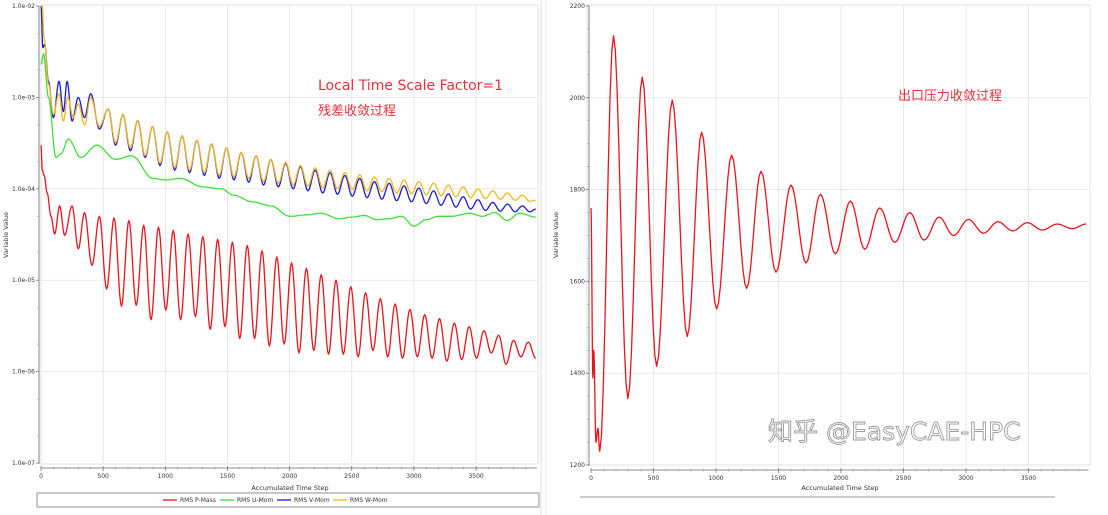  Describe the element at coordinates (6, 235) in the screenshot. I see `left-y-axis-label: Variable Value` at that location.